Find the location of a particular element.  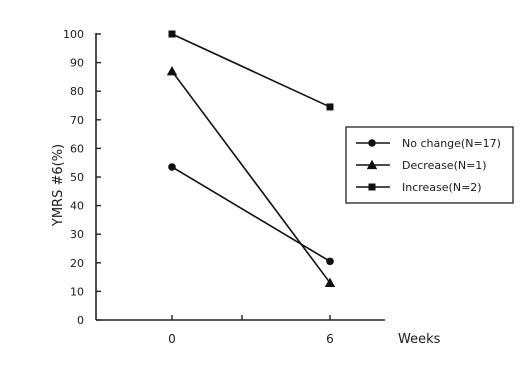

x-tick-label: 0 is located at coordinates (172, 339).